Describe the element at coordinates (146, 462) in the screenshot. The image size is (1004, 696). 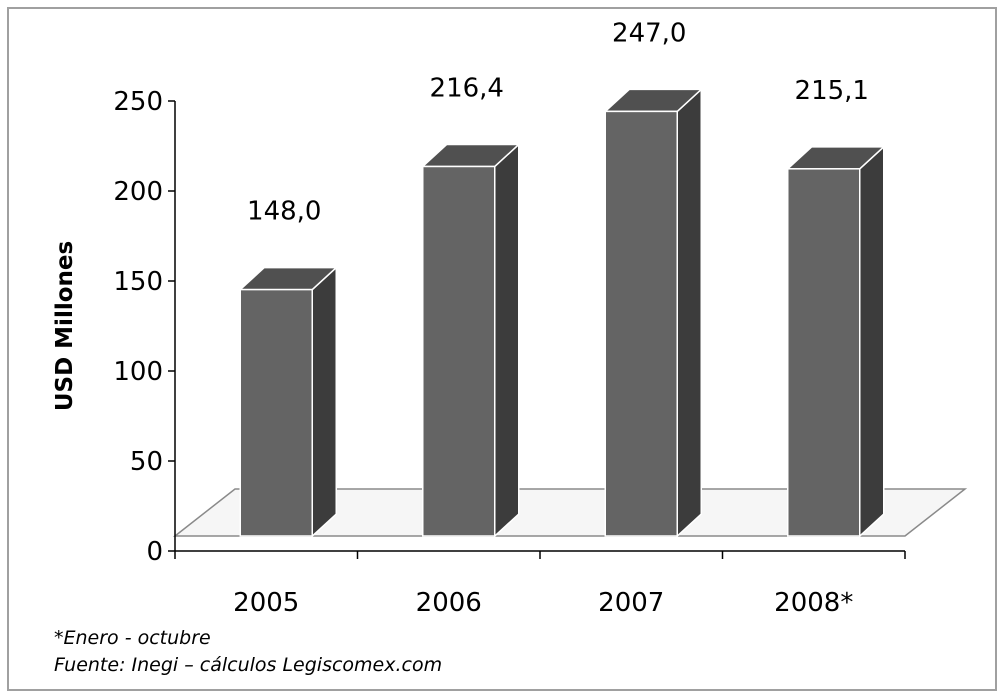
I see `y-tick-label: 50` at that location.